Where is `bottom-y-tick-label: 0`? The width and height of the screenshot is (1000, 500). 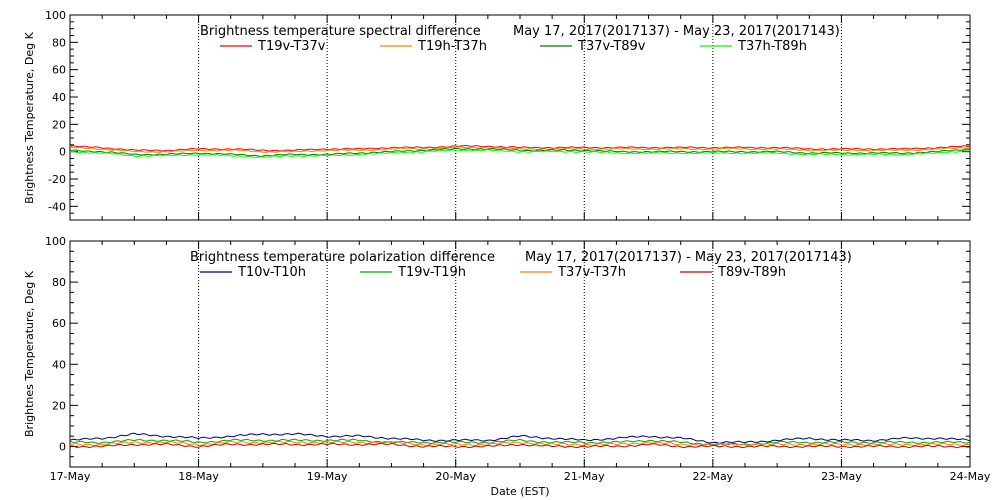
bottom-y-tick-label: 0 is located at coordinates (62, 446).